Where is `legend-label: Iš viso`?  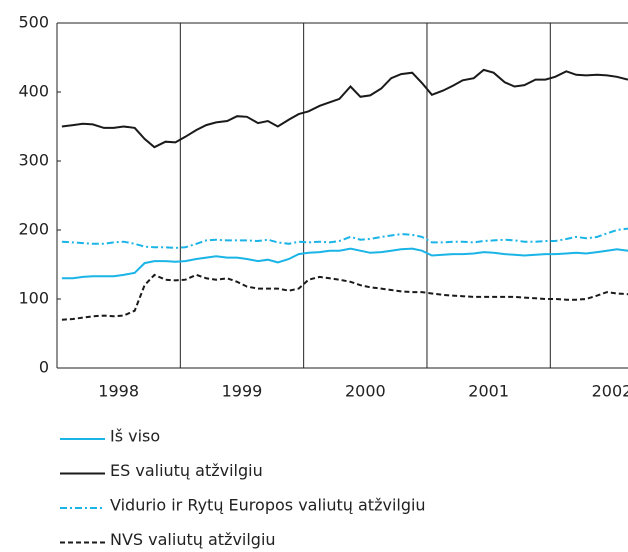 legend-label: Iš viso is located at coordinates (135, 436).